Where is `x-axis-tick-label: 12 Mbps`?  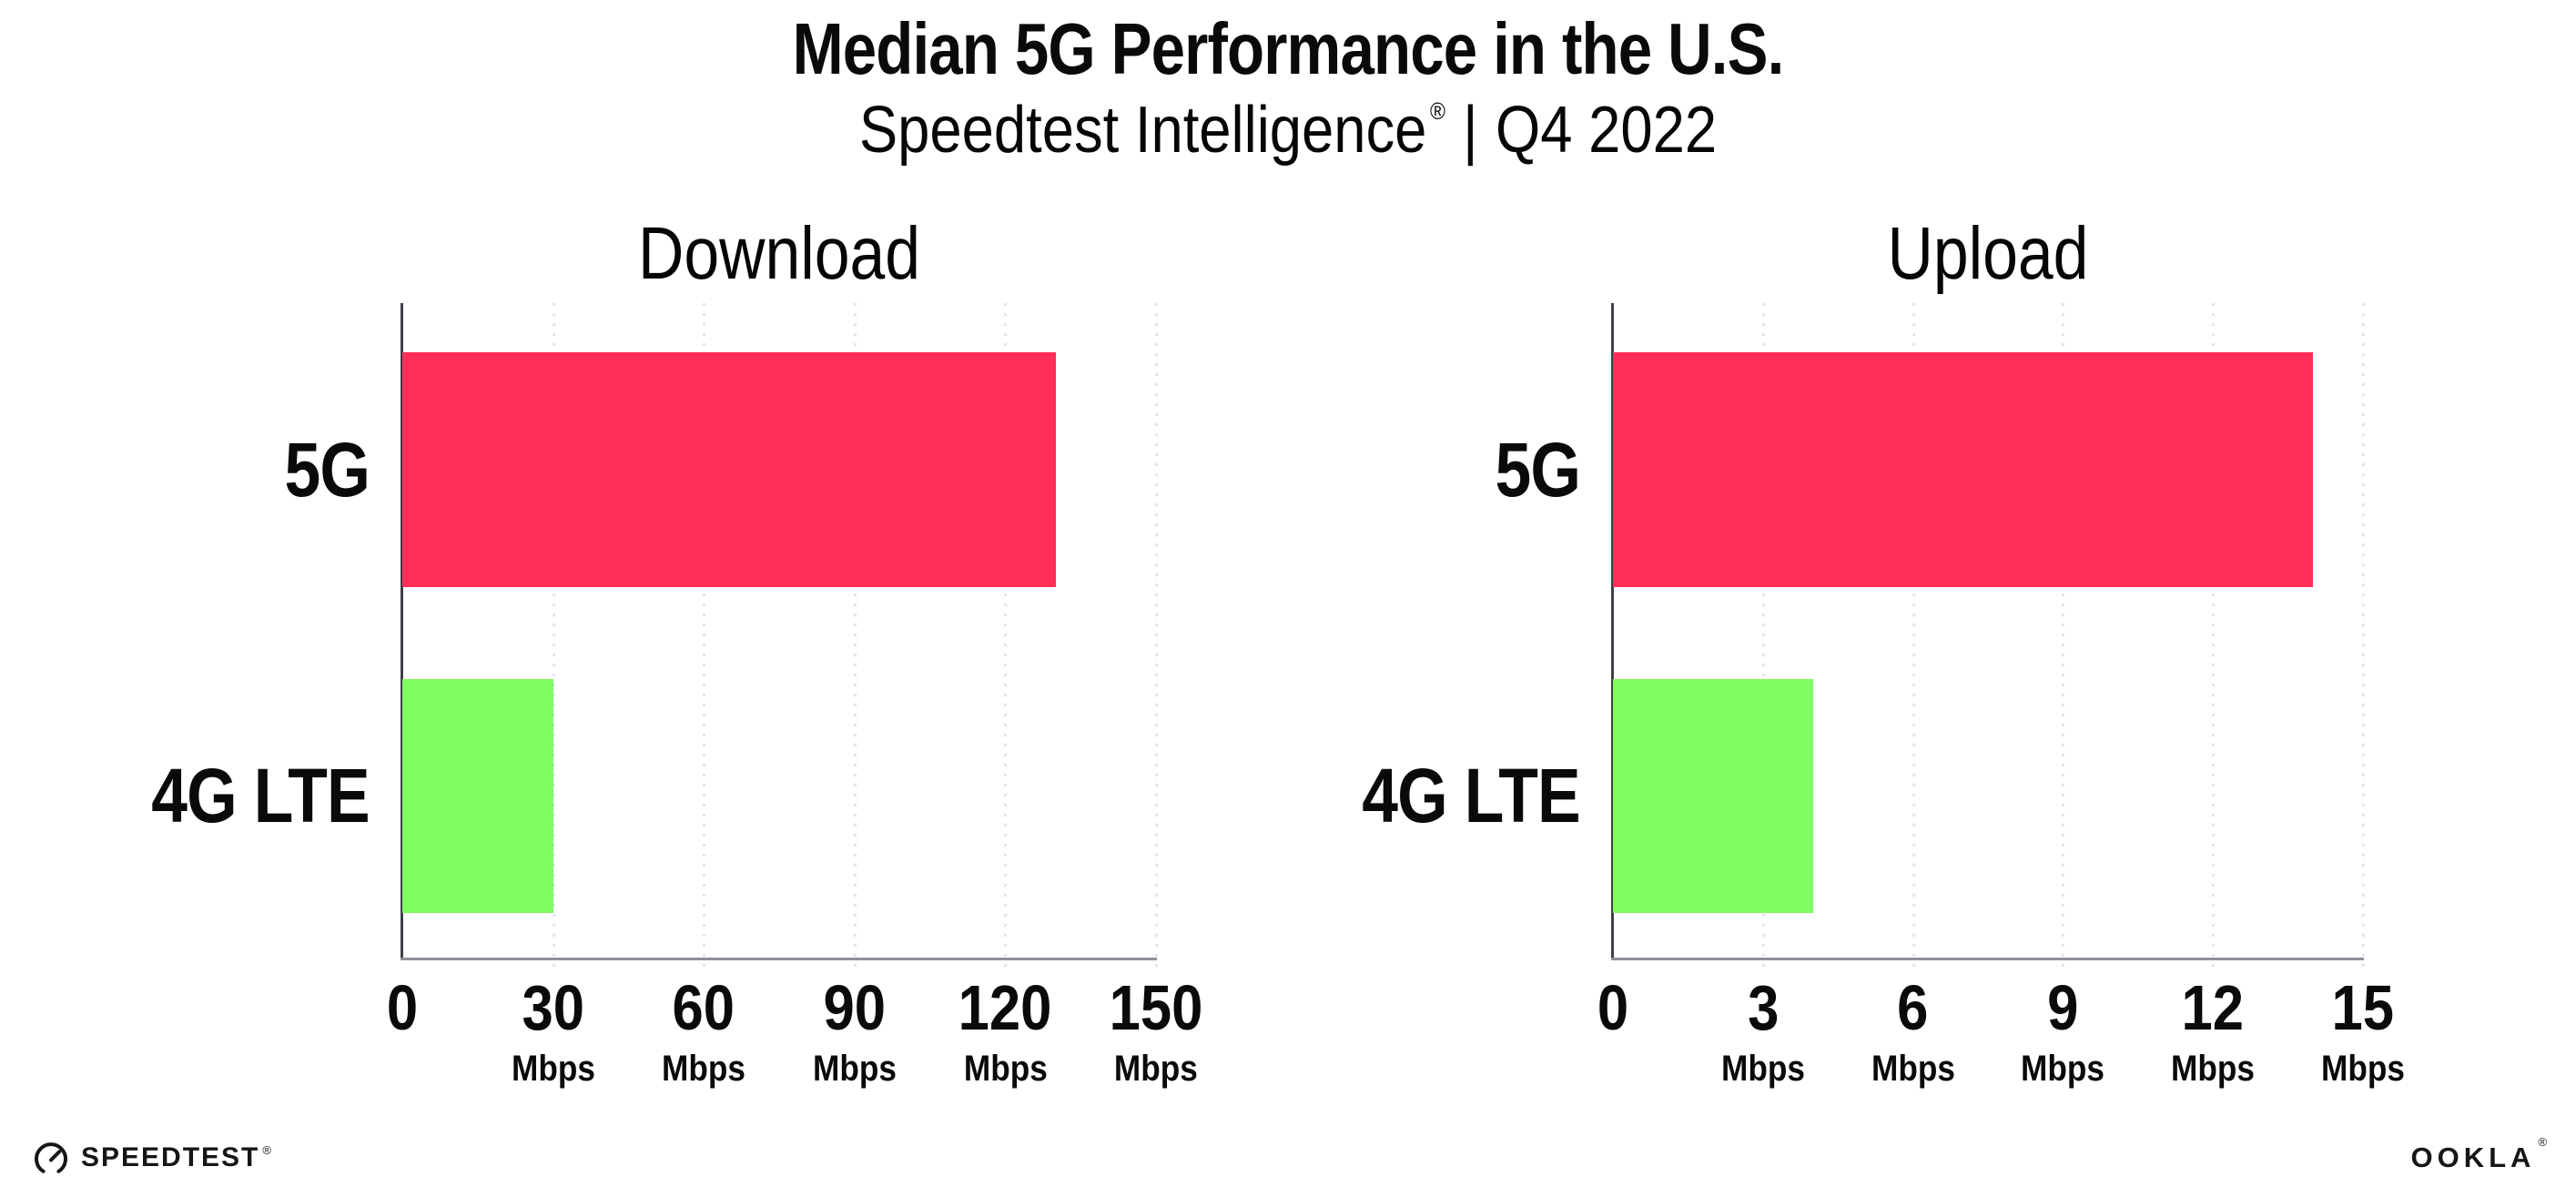
x-axis-tick-label: 12 Mbps is located at coordinates (2212, 1031).